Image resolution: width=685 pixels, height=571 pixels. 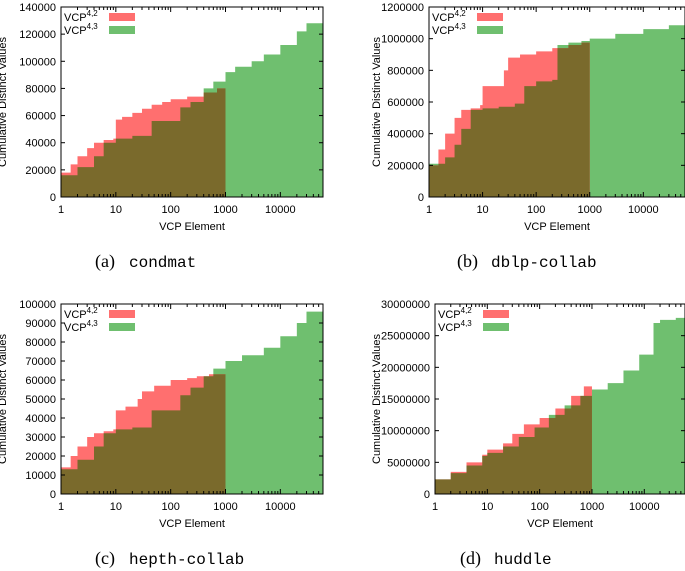 I want to click on y-tick-label: 10000, so click(x=40, y=476).